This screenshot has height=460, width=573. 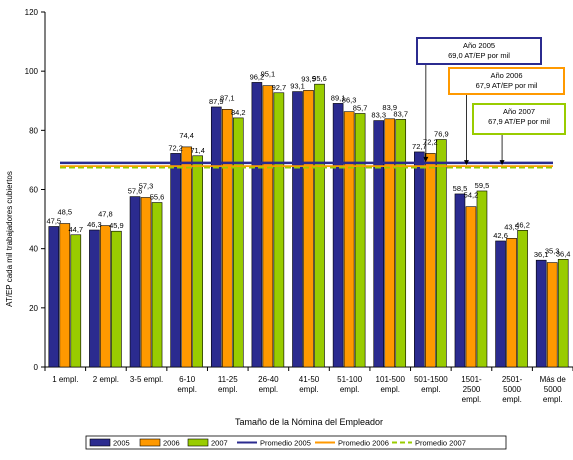 I want to click on annotation-arrow, so click(x=466, y=163).